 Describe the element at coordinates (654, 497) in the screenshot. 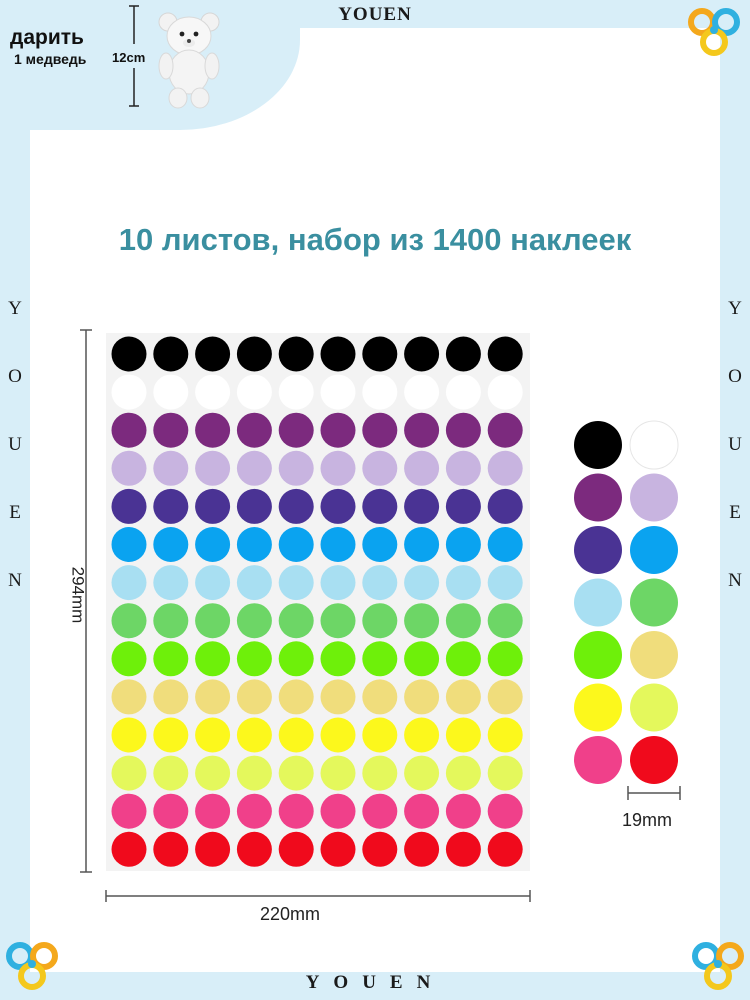

I see `swatch-lavender` at that location.